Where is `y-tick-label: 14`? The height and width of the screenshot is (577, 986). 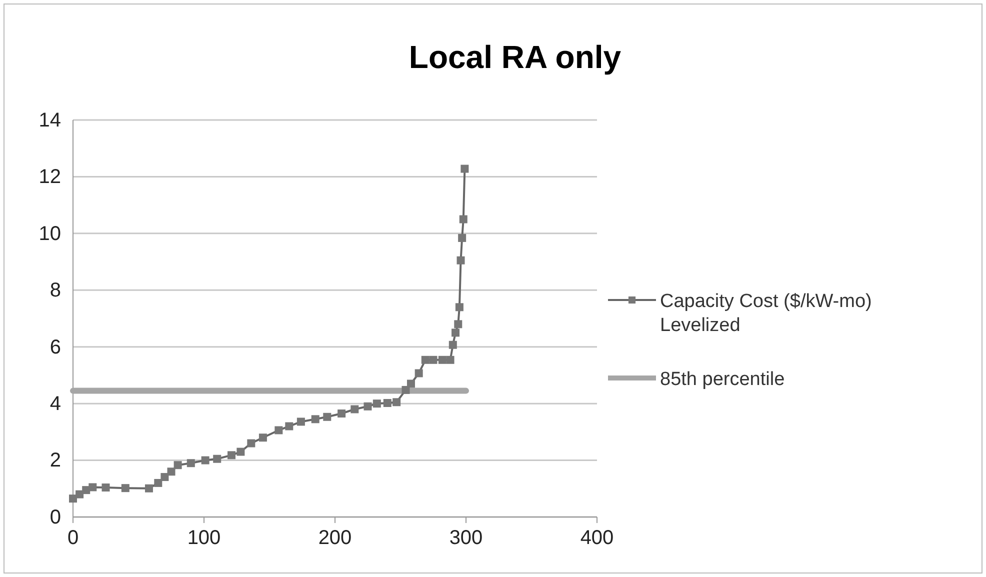
y-tick-label: 14 is located at coordinates (49, 120).